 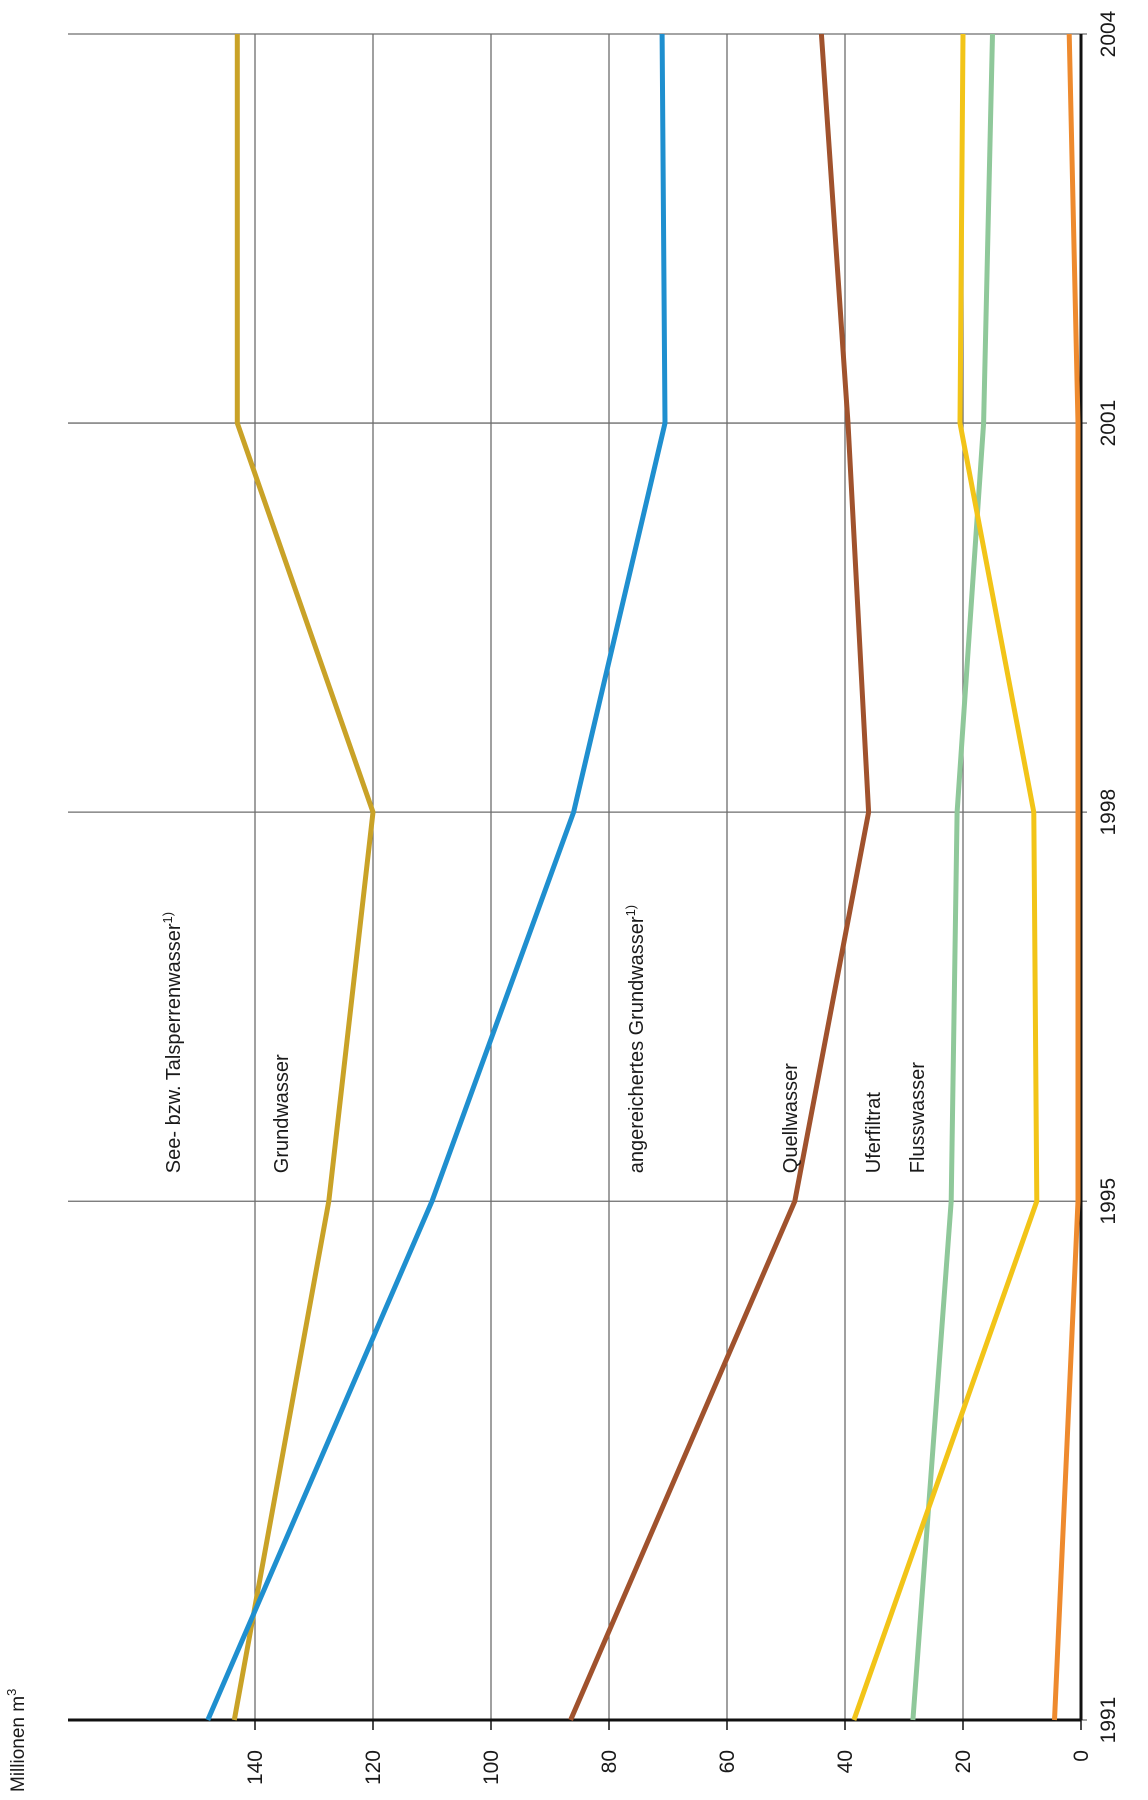 What do you see at coordinates (282, 1113) in the screenshot?
I see `series-label-1: Grundwasser` at bounding box center [282, 1113].